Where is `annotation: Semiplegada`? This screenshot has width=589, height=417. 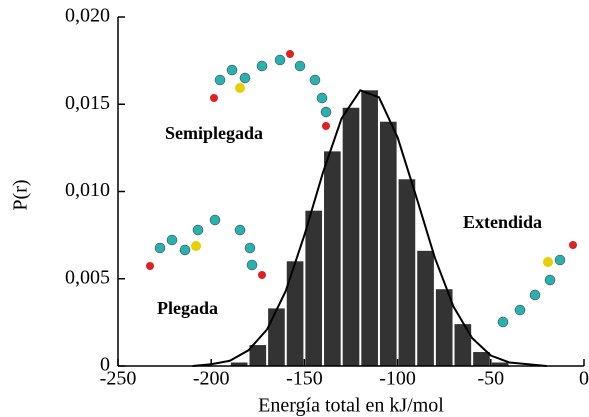
annotation: Semiplegada is located at coordinates (214, 133).